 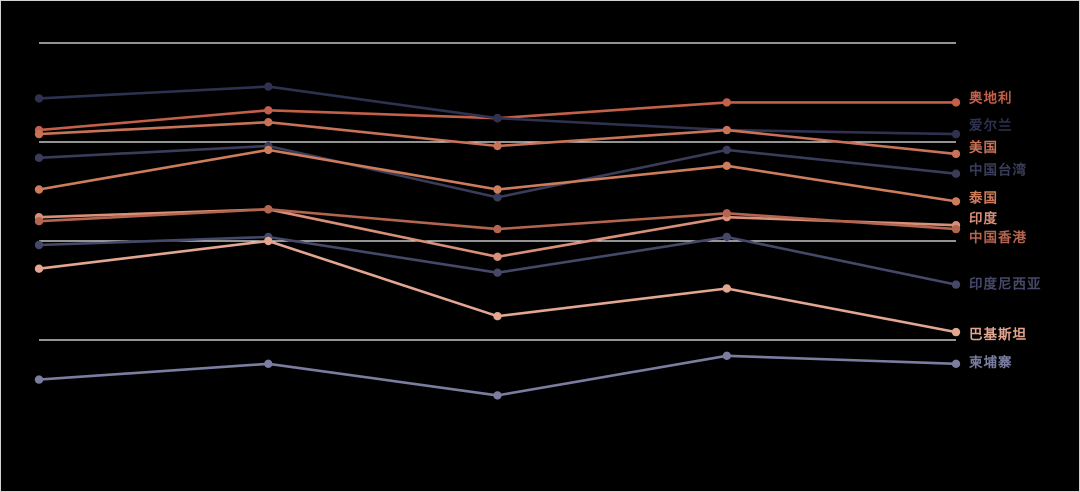 What do you see at coordinates (998, 170) in the screenshot?
I see `series-label: 中国台湾` at bounding box center [998, 170].